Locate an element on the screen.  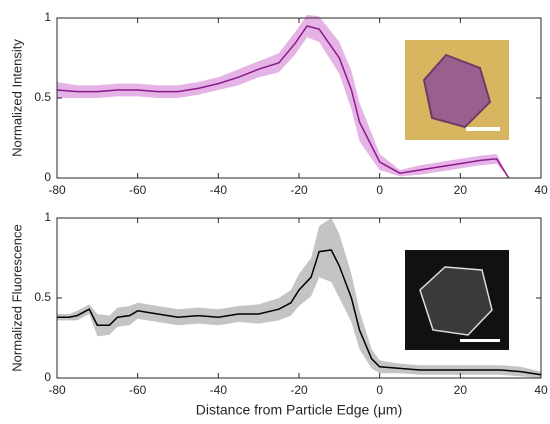
y-axis-label: Normalized Fluorescence is located at coordinates (16, 297).